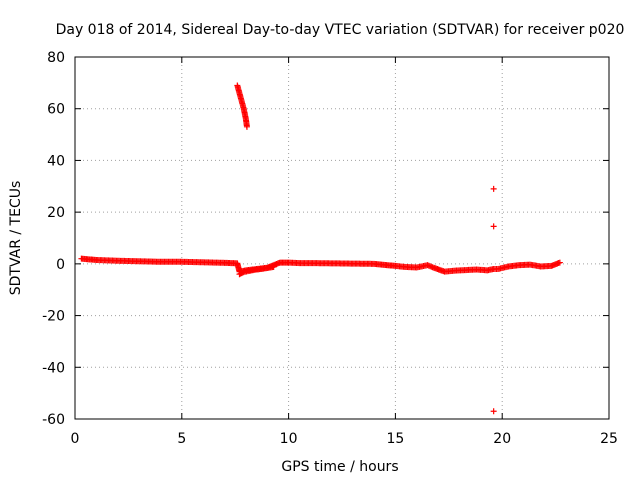 This screenshot has width=640, height=484. Describe the element at coordinates (16, 238) in the screenshot. I see `y-axis-label: SDTVAR / TECUs` at that location.